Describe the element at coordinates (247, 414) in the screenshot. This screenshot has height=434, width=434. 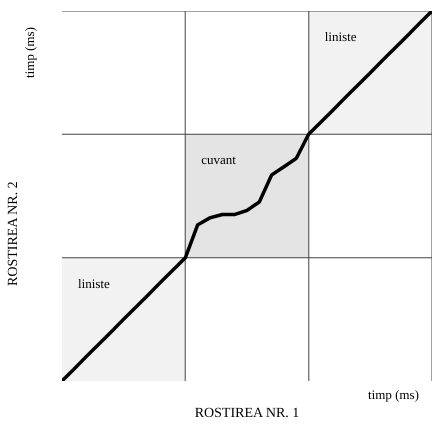
I see `x-axis-title: ROSTIREA NR. 1` at that location.